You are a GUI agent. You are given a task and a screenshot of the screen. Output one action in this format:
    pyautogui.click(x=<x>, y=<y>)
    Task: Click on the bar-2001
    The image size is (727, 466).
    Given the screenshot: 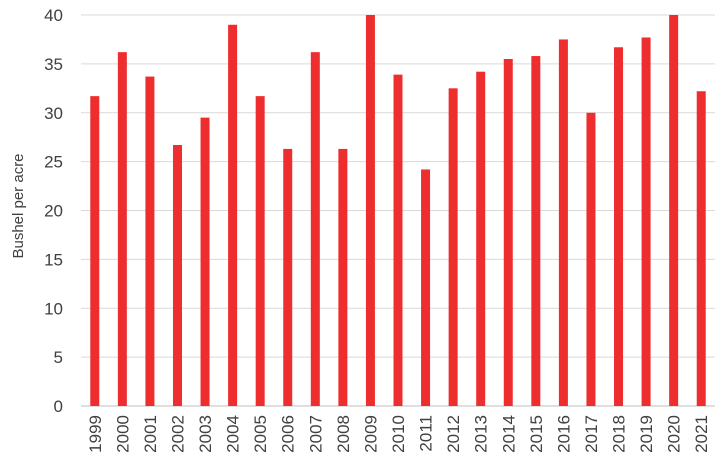 What is the action you would take?
    pyautogui.click(x=150, y=241)
    